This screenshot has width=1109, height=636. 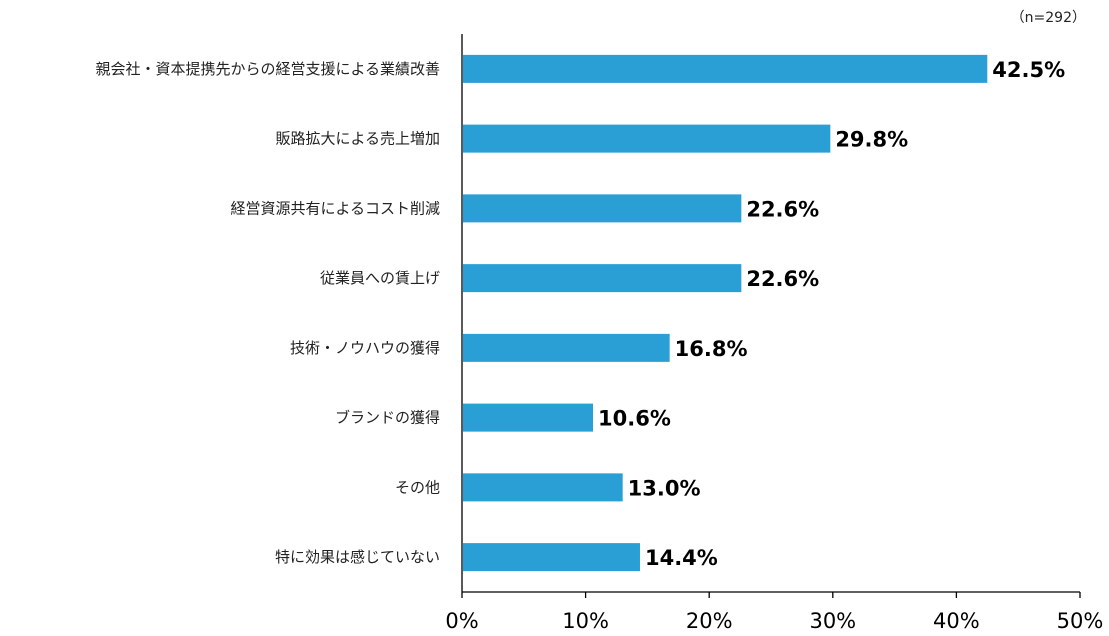 I want to click on value-label: 13.0%, so click(x=664, y=488).